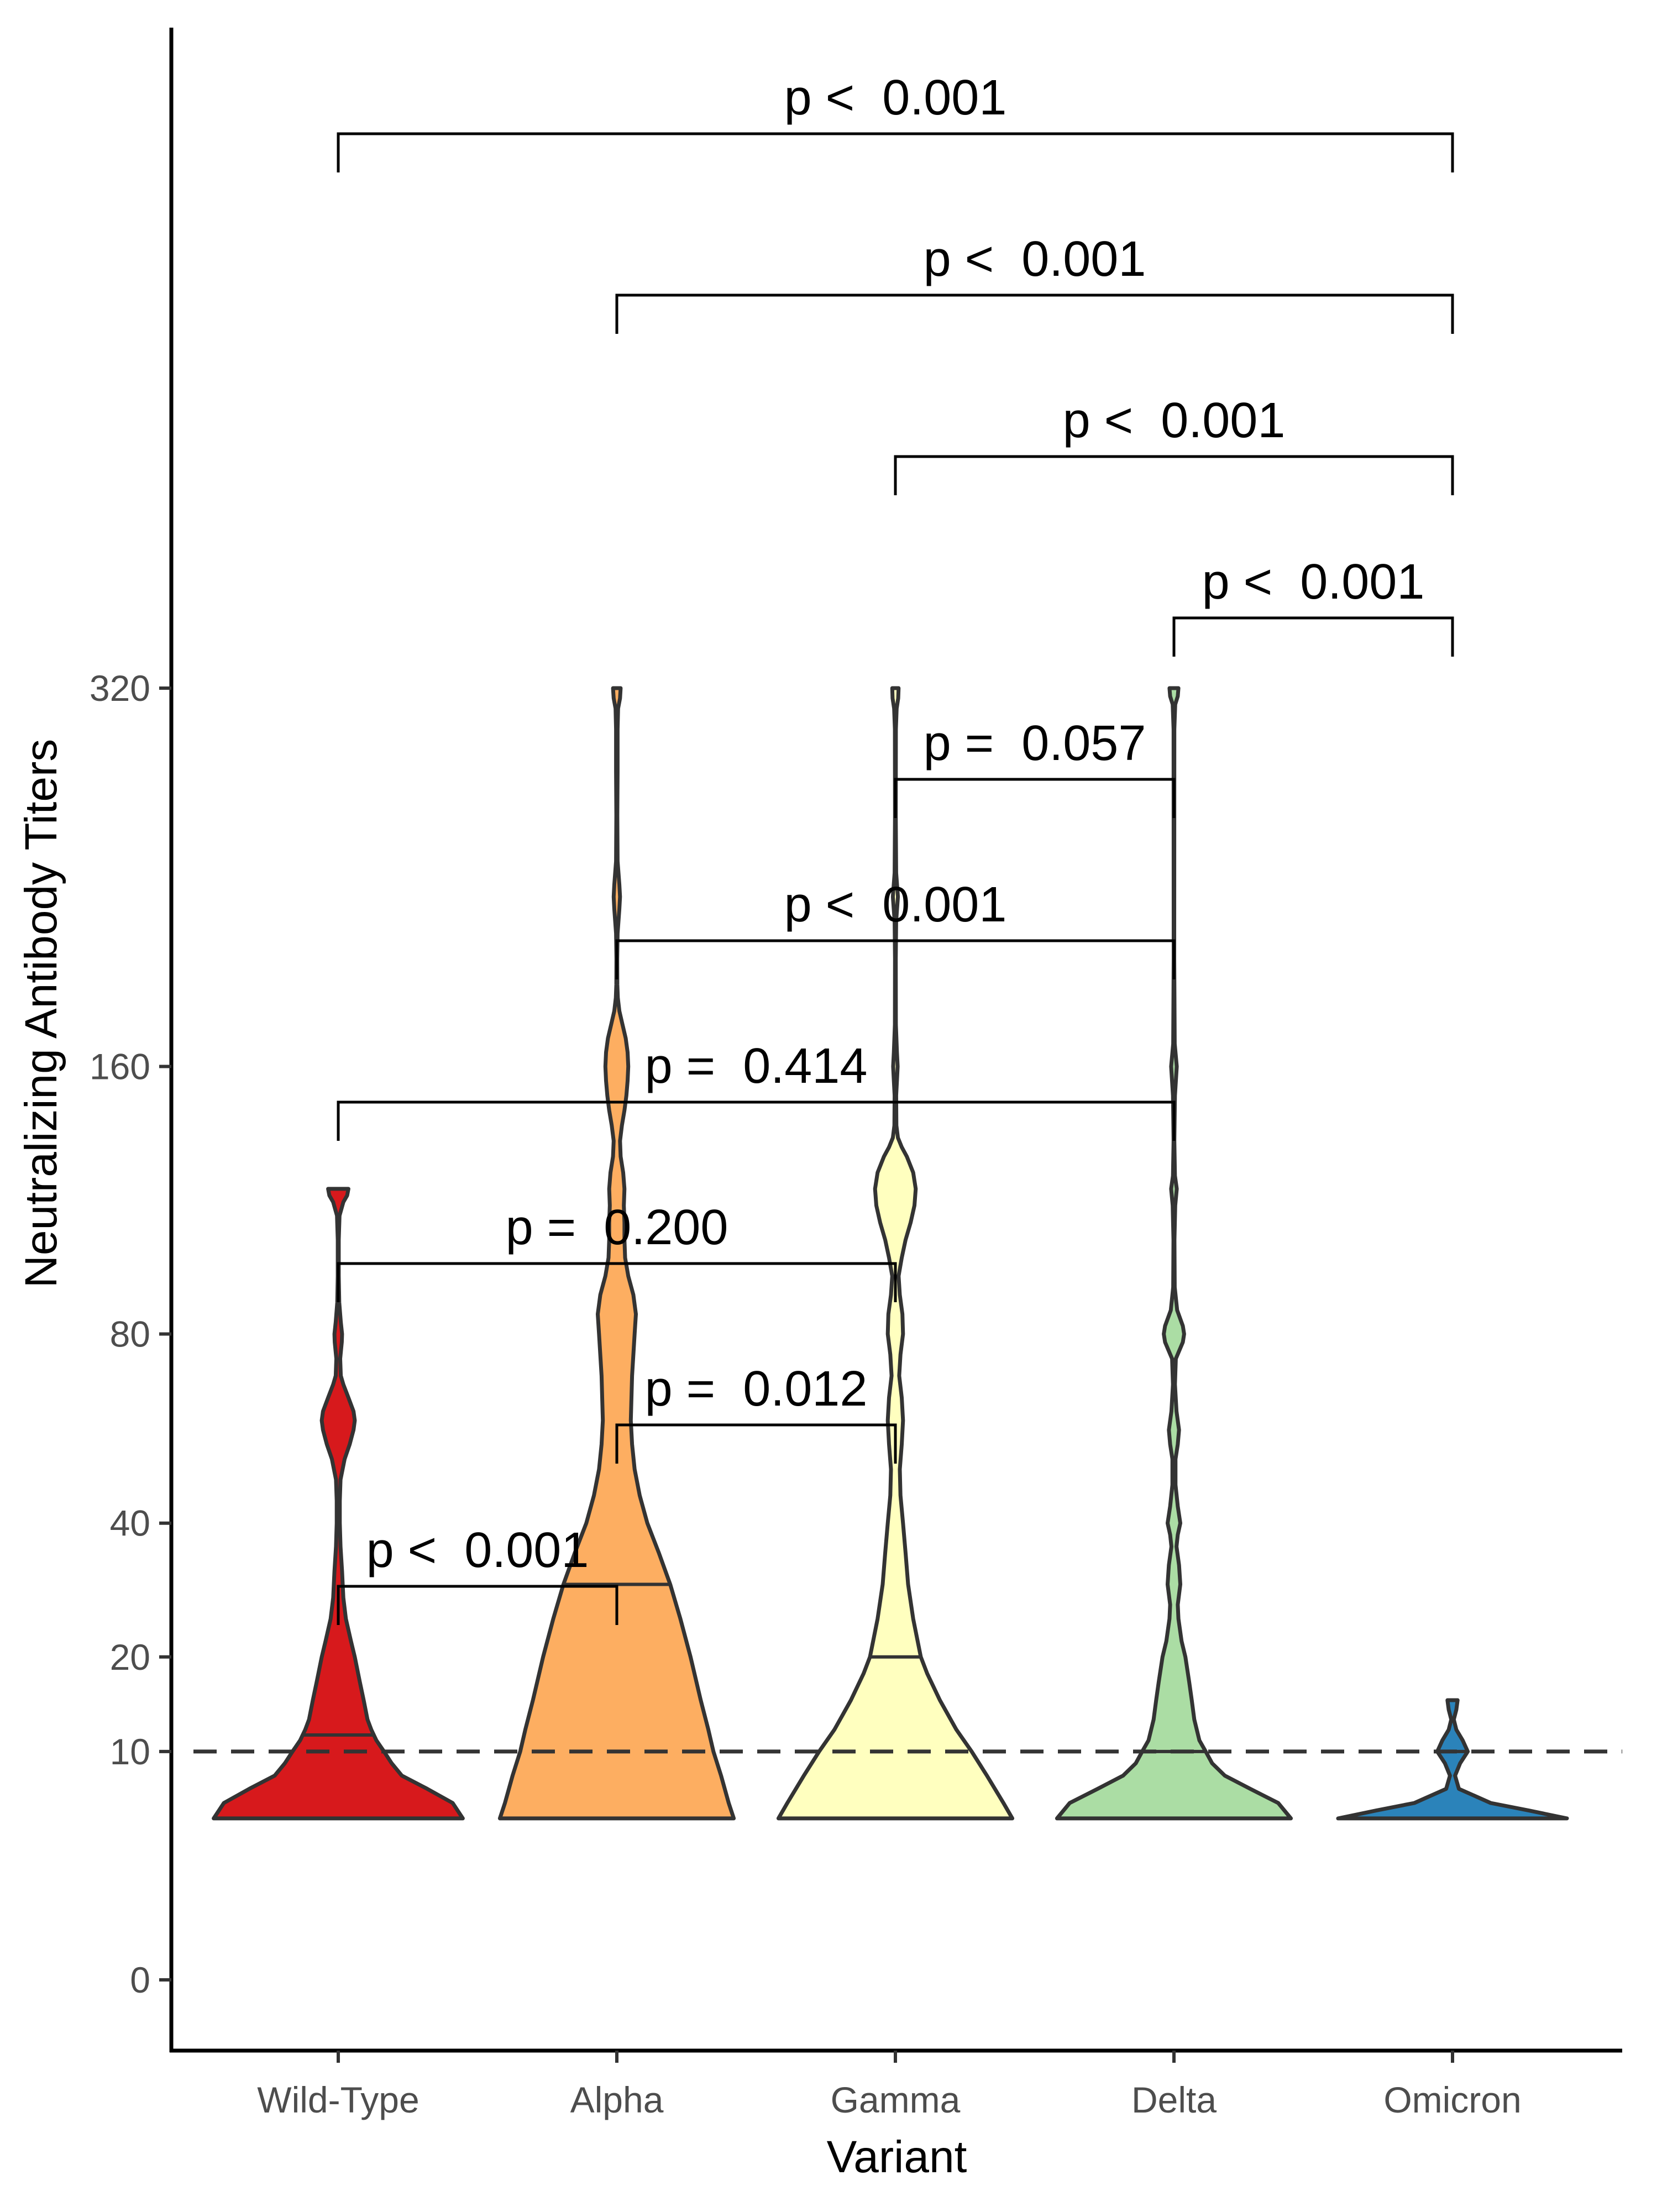 This screenshot has height=2212, width=1662. What do you see at coordinates (1174, 2099) in the screenshot?
I see `x-tick-label: Delta` at bounding box center [1174, 2099].